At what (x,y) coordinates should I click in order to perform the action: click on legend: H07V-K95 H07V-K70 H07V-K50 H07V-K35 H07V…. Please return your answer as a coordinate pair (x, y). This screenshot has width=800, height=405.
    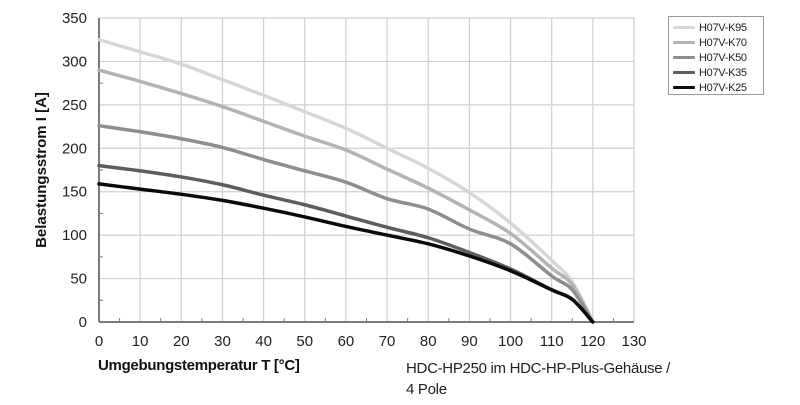
    Looking at the image, I should click on (716, 55).